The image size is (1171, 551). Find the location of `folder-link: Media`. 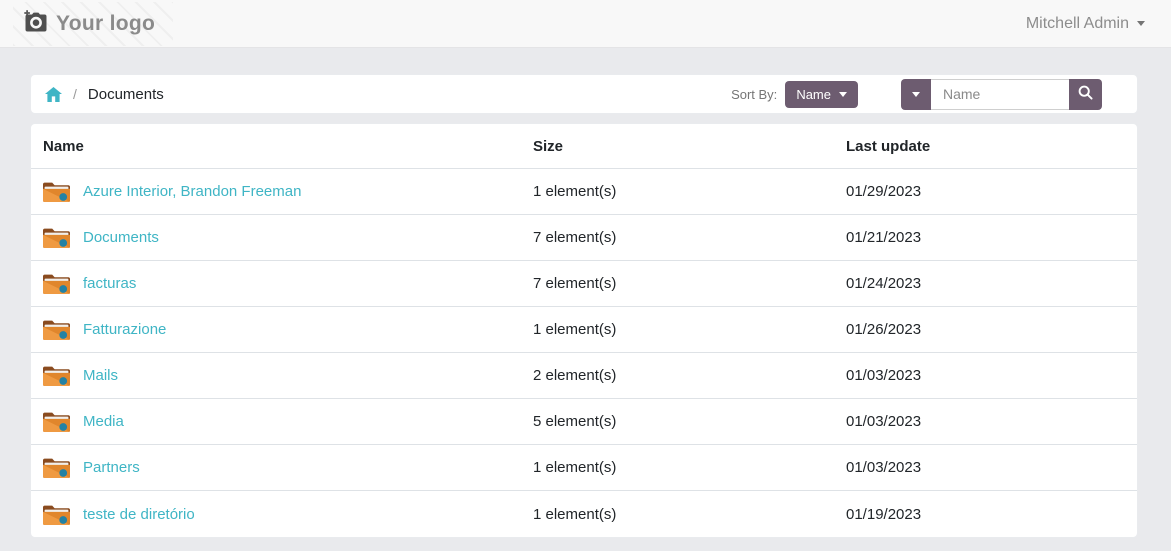

folder-link: Media is located at coordinates (103, 421).